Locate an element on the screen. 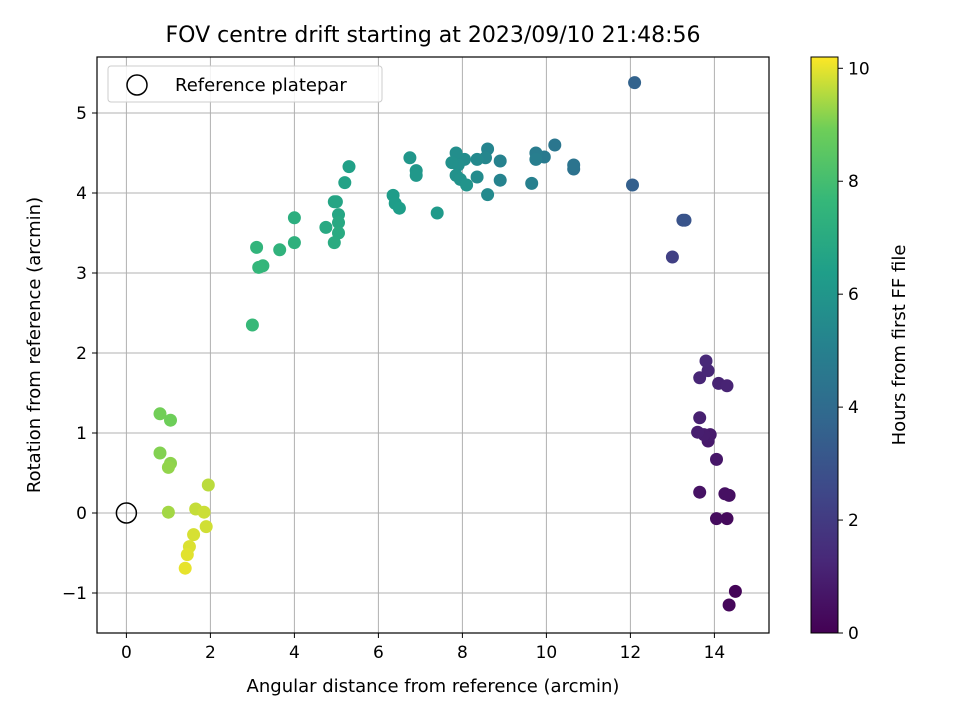  x-axis-ticks: 0 2 4 6 8 10 12 14 is located at coordinates (423, 648).